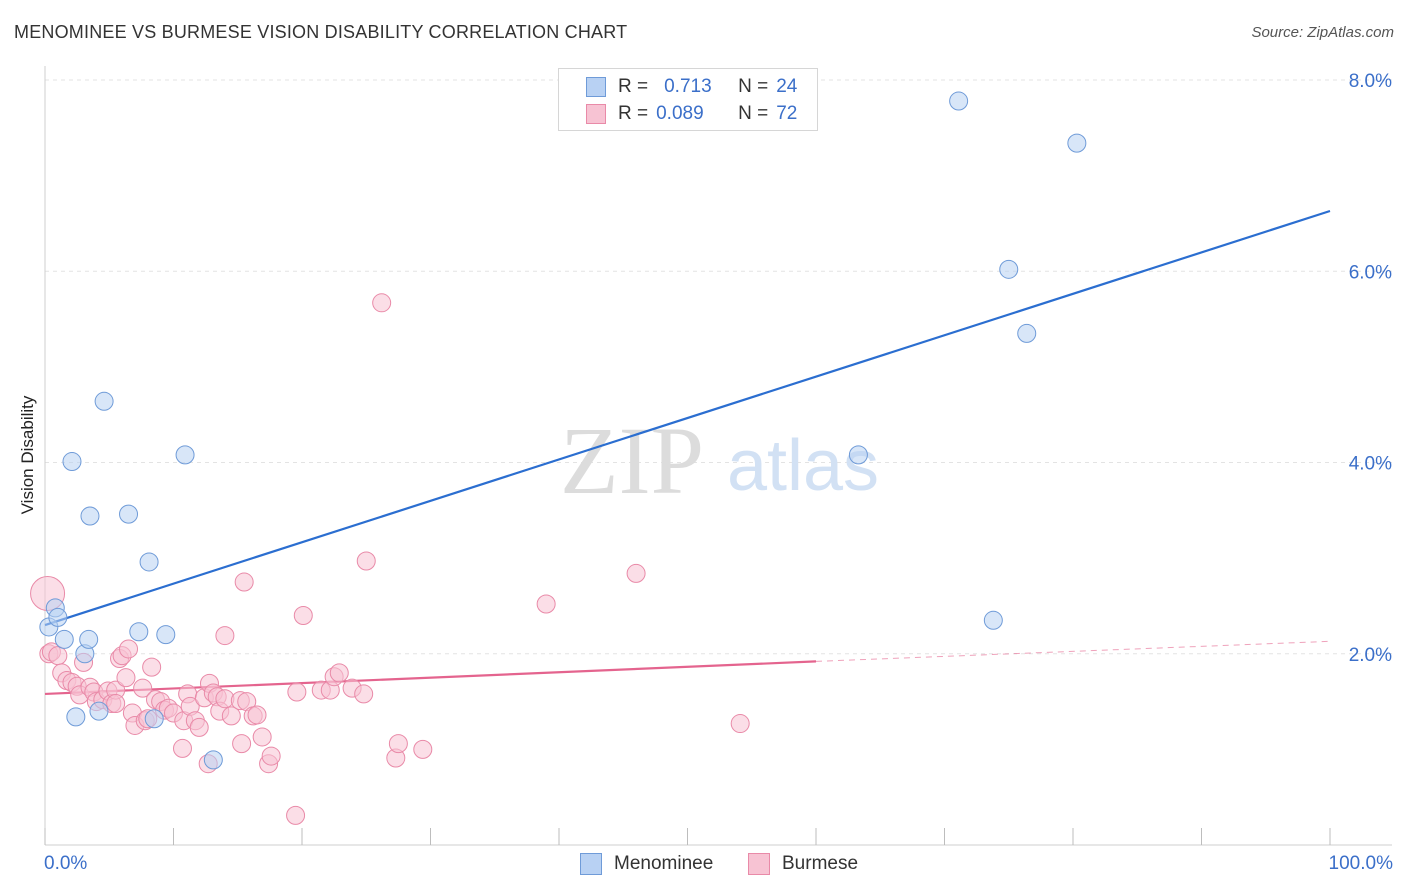 The height and width of the screenshot is (892, 1406). Describe the element at coordinates (759, 864) in the screenshot. I see `bottom-legend-swatch-burmese` at that location.